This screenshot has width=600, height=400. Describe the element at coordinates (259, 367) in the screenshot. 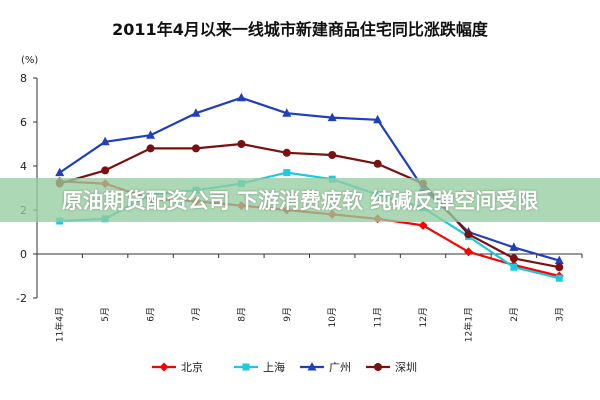

I see `legend-item: 上海` at that location.